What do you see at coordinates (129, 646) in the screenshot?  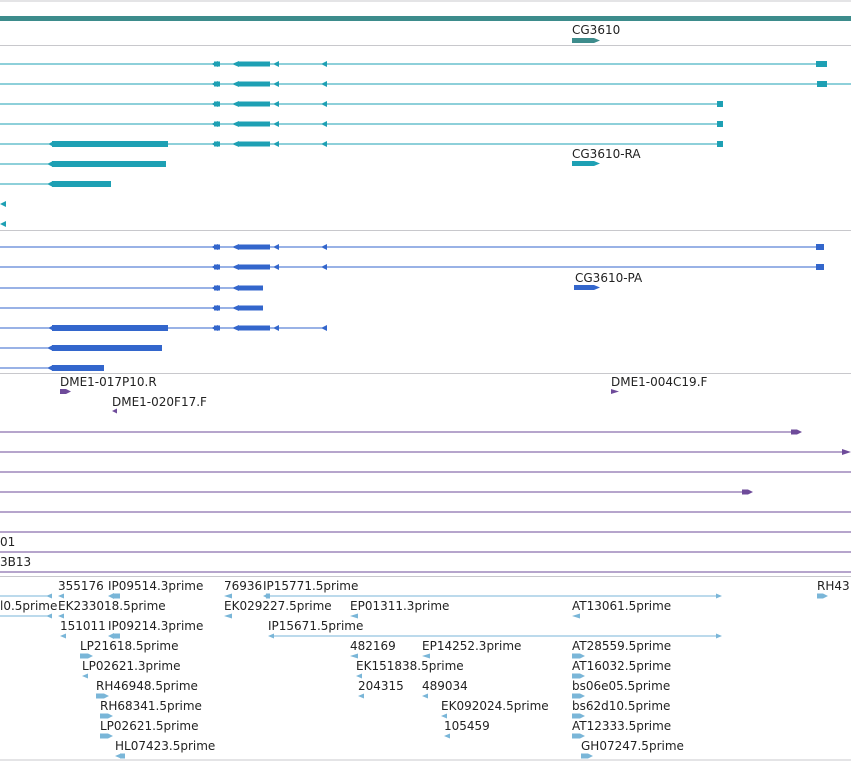 I see `est-label: LP21618.5prime` at bounding box center [129, 646].